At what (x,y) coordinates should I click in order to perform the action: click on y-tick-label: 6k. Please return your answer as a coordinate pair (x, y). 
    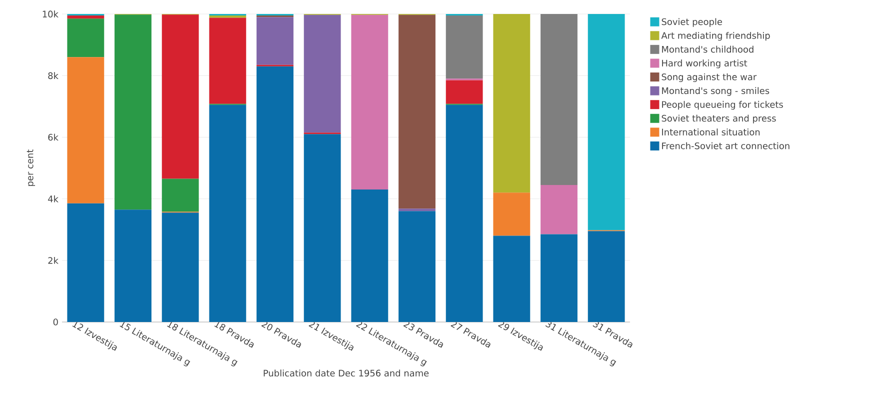
    Looking at the image, I should click on (53, 137).